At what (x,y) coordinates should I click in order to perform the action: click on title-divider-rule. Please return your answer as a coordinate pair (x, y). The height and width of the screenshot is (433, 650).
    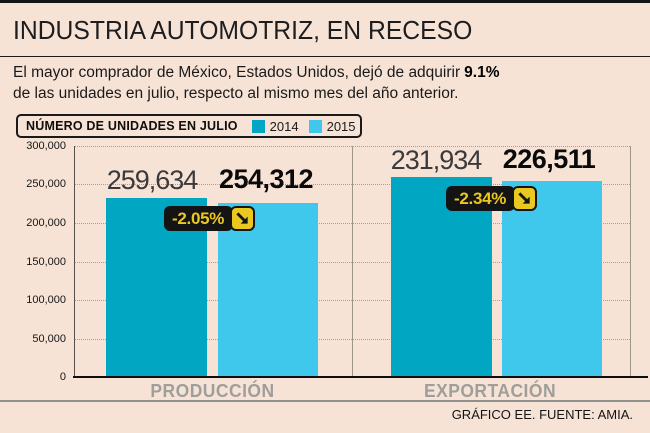
    Looking at the image, I should click on (325, 56).